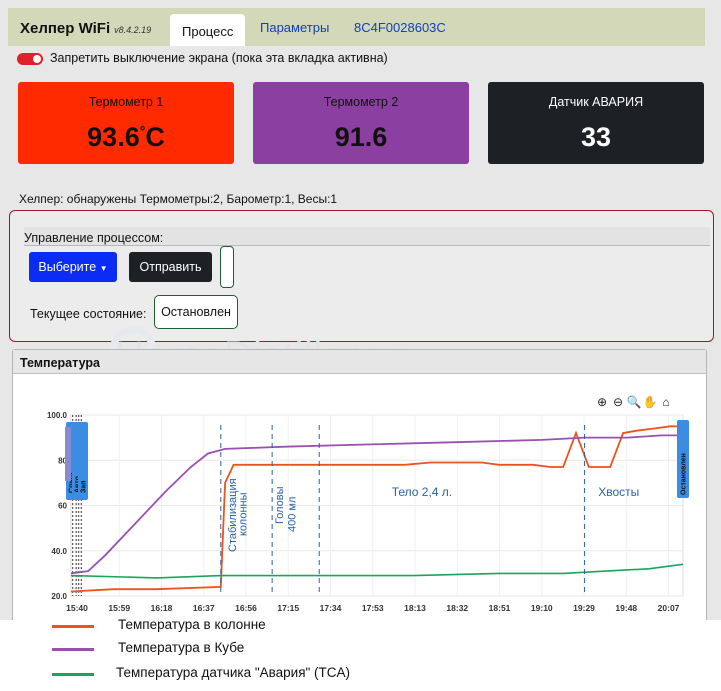 The image size is (721, 691). I want to click on x-tick-label: 19:29, so click(584, 608).